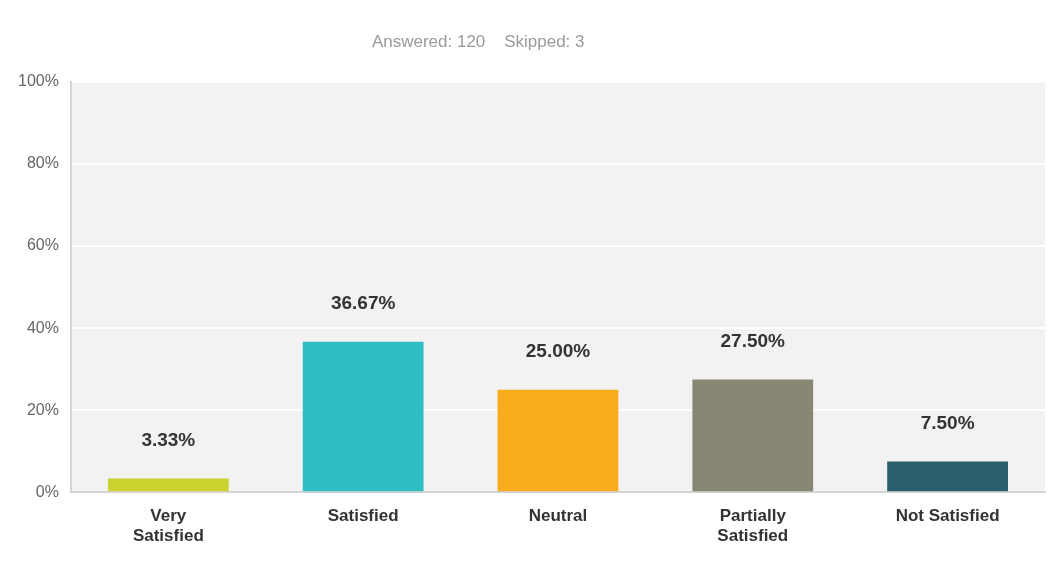 This screenshot has width=1051, height=567. Describe the element at coordinates (38, 81) in the screenshot. I see `y-tick-label: 100%` at that location.